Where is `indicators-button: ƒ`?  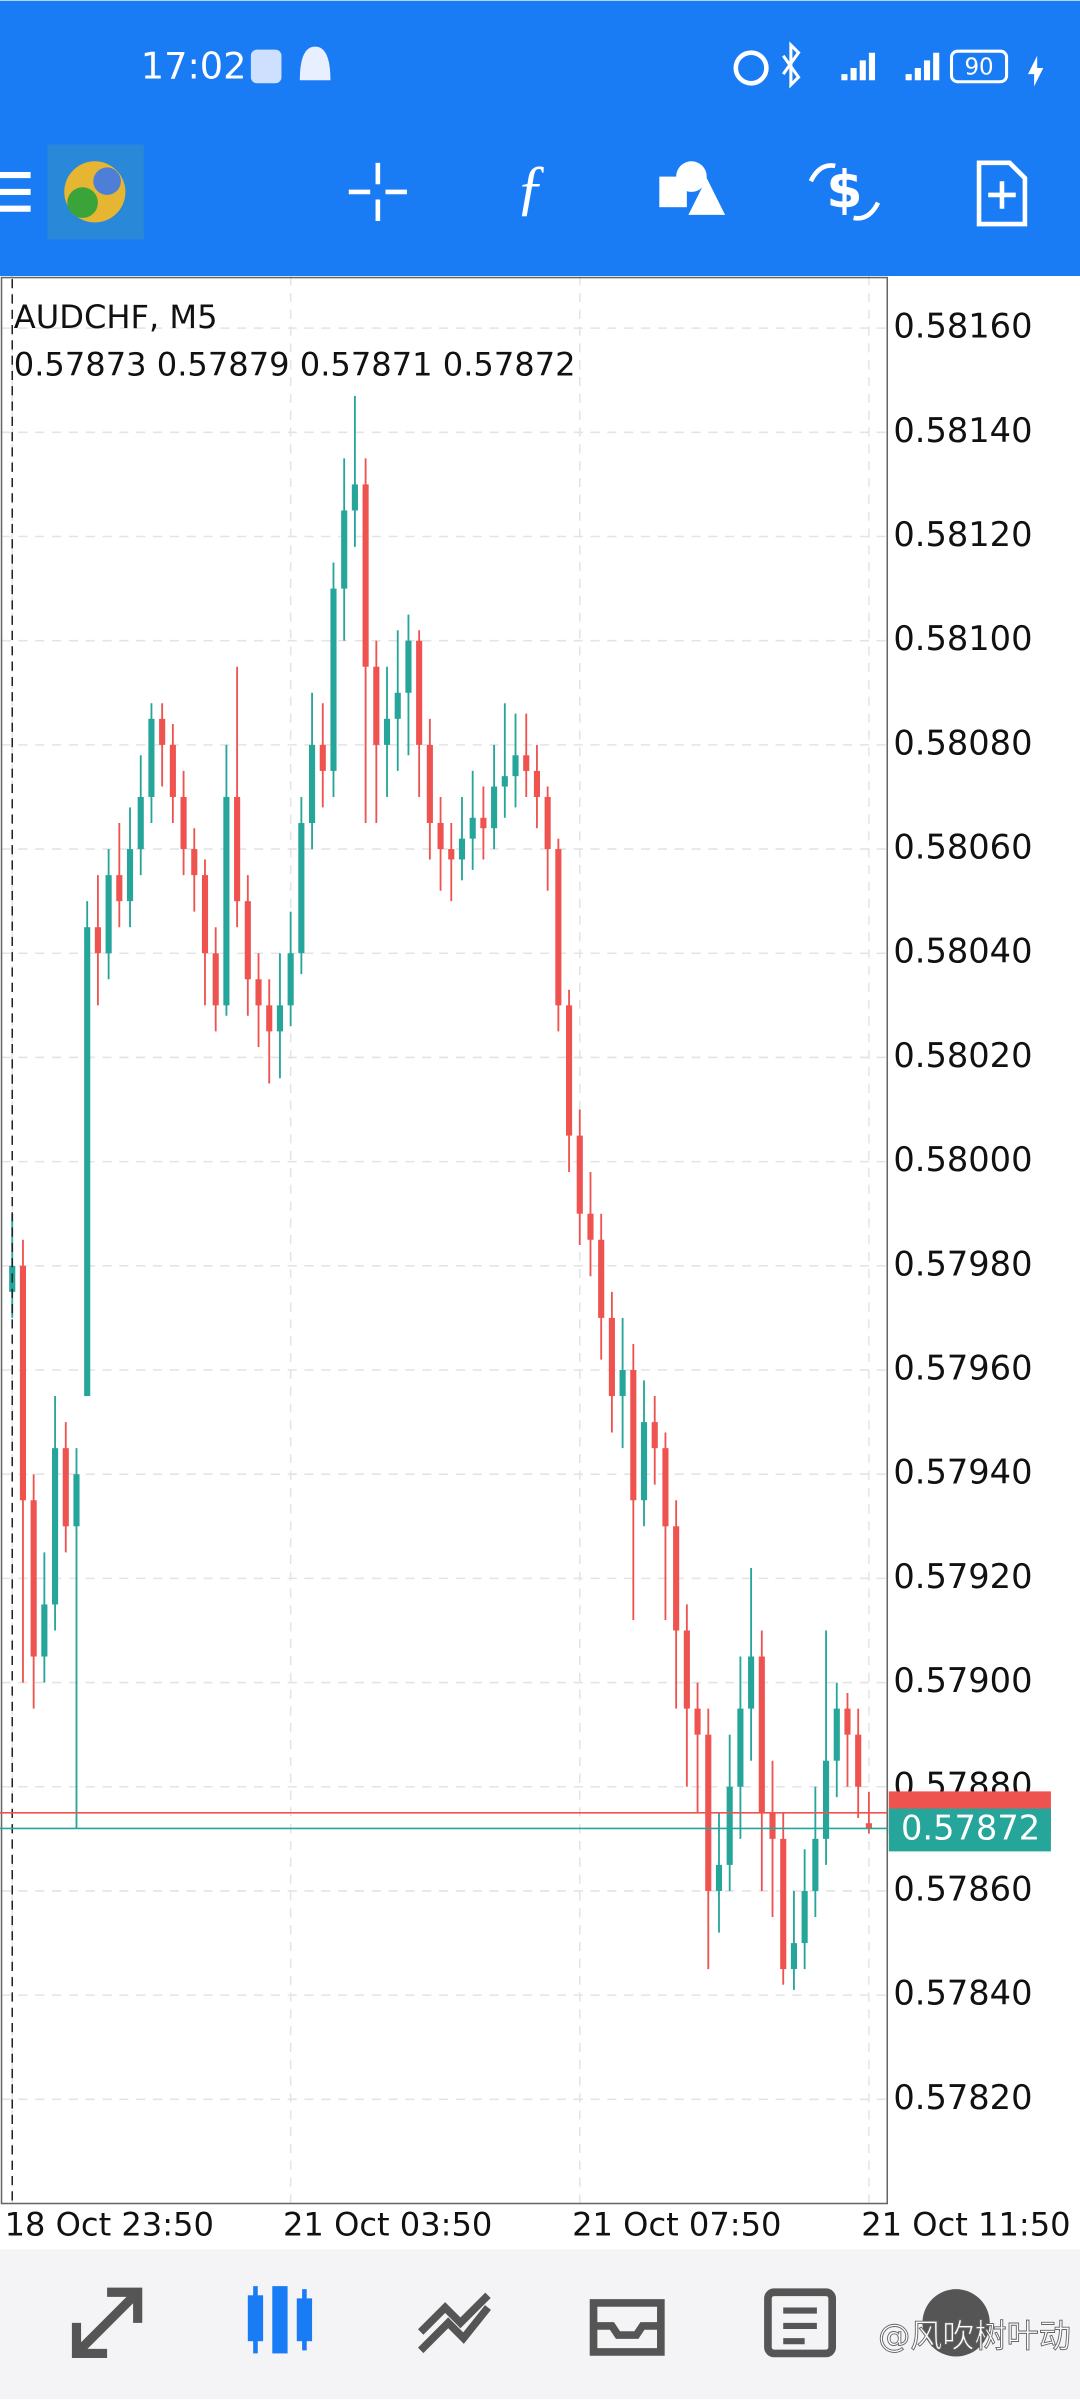 indicators-button: ƒ is located at coordinates (531, 187).